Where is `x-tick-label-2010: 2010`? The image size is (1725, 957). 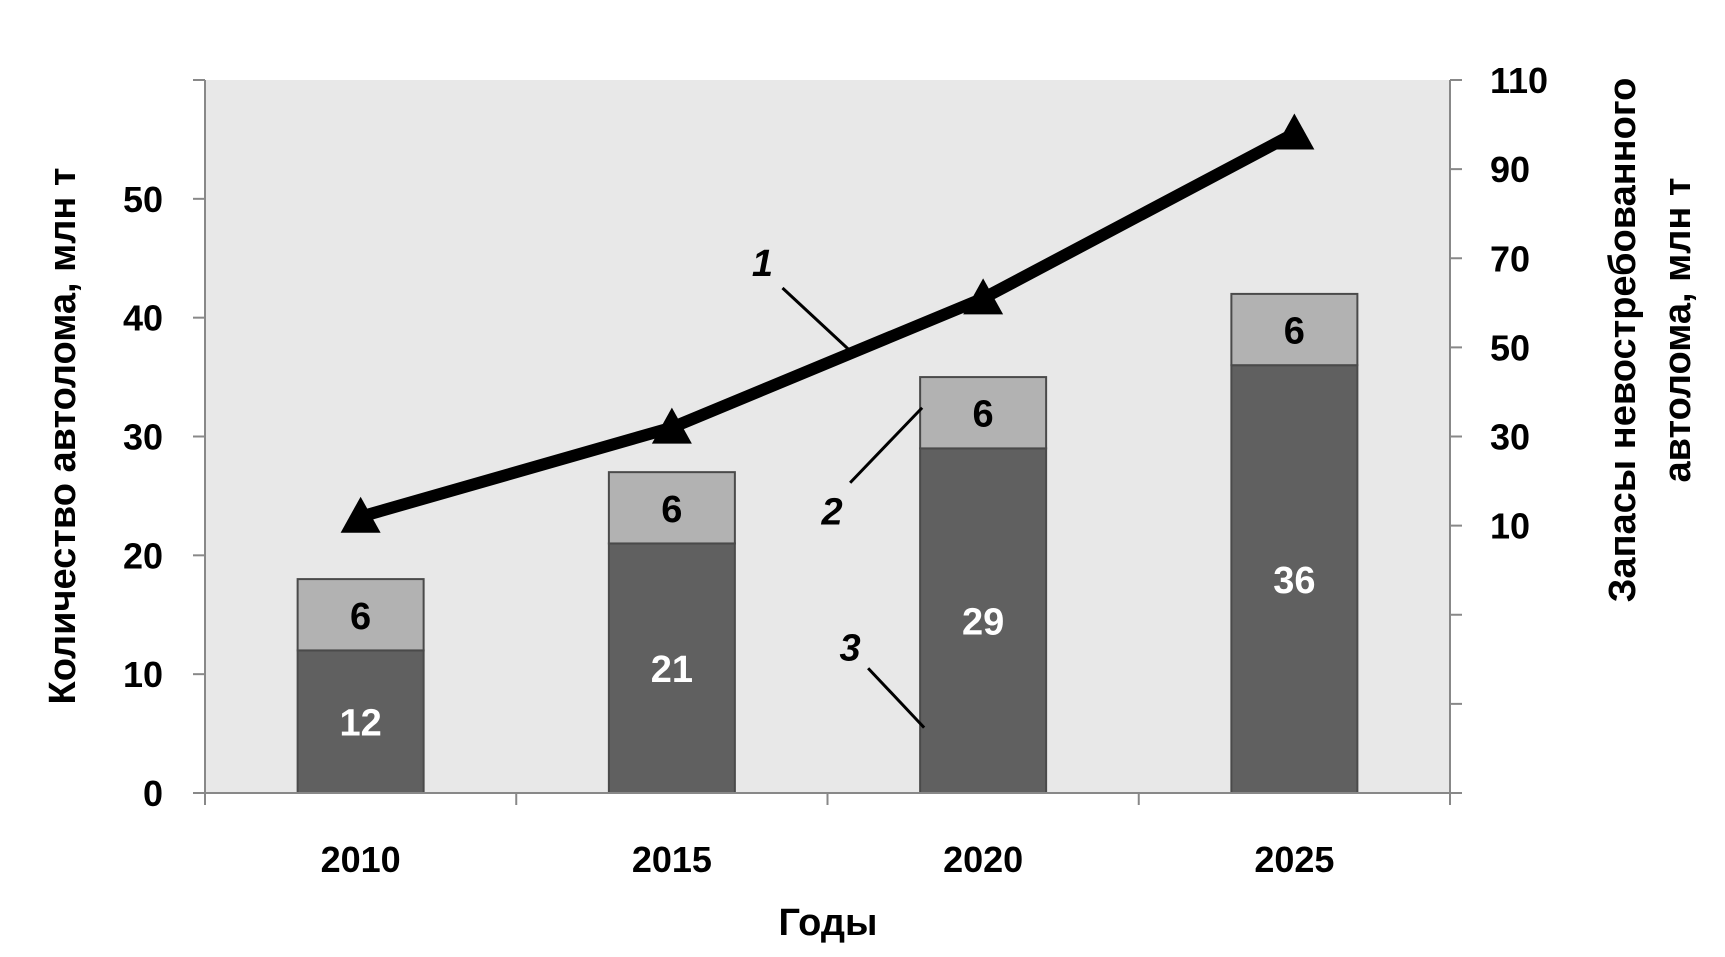
x-tick-label-2010: 2010 is located at coordinates (361, 859).